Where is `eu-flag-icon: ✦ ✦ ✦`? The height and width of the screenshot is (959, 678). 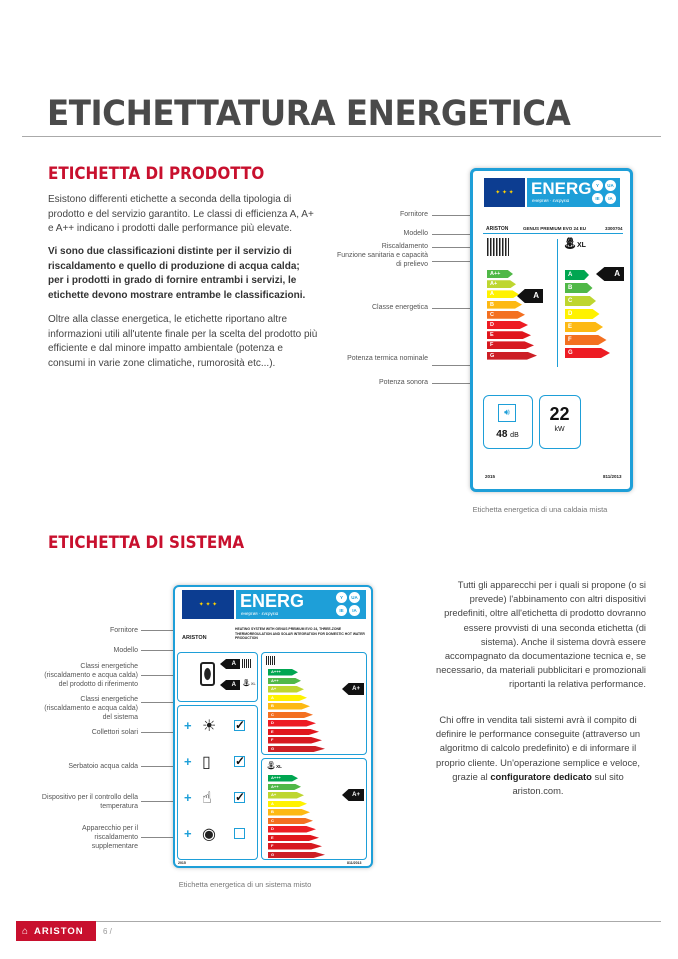
eu-flag-icon: ✦ ✦ ✦ is located at coordinates (504, 192).